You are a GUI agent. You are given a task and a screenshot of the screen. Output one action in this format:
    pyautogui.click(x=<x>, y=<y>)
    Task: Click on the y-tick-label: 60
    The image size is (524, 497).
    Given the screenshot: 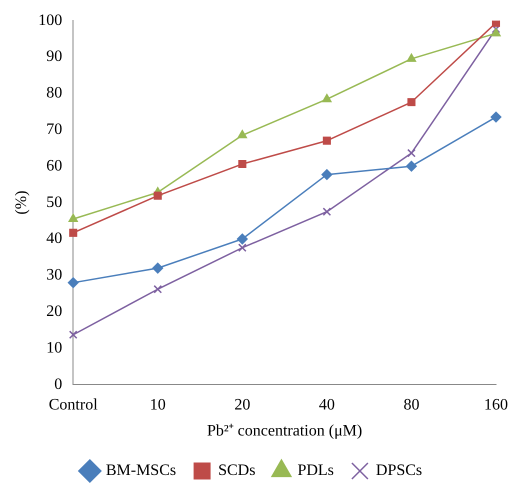 What is the action you would take?
    pyautogui.click(x=54, y=165)
    